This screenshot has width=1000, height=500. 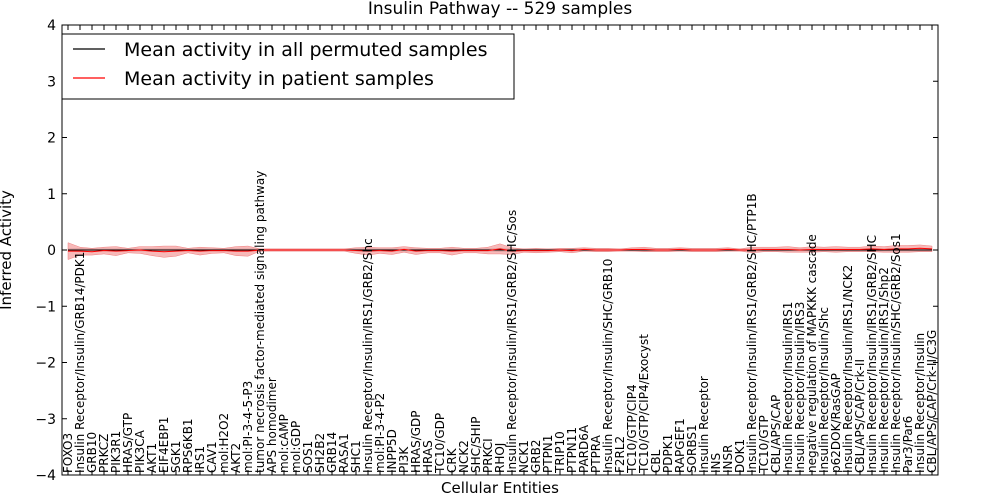 What do you see at coordinates (356, 456) in the screenshot?
I see `x-tick-label: SHC1` at bounding box center [356, 456].